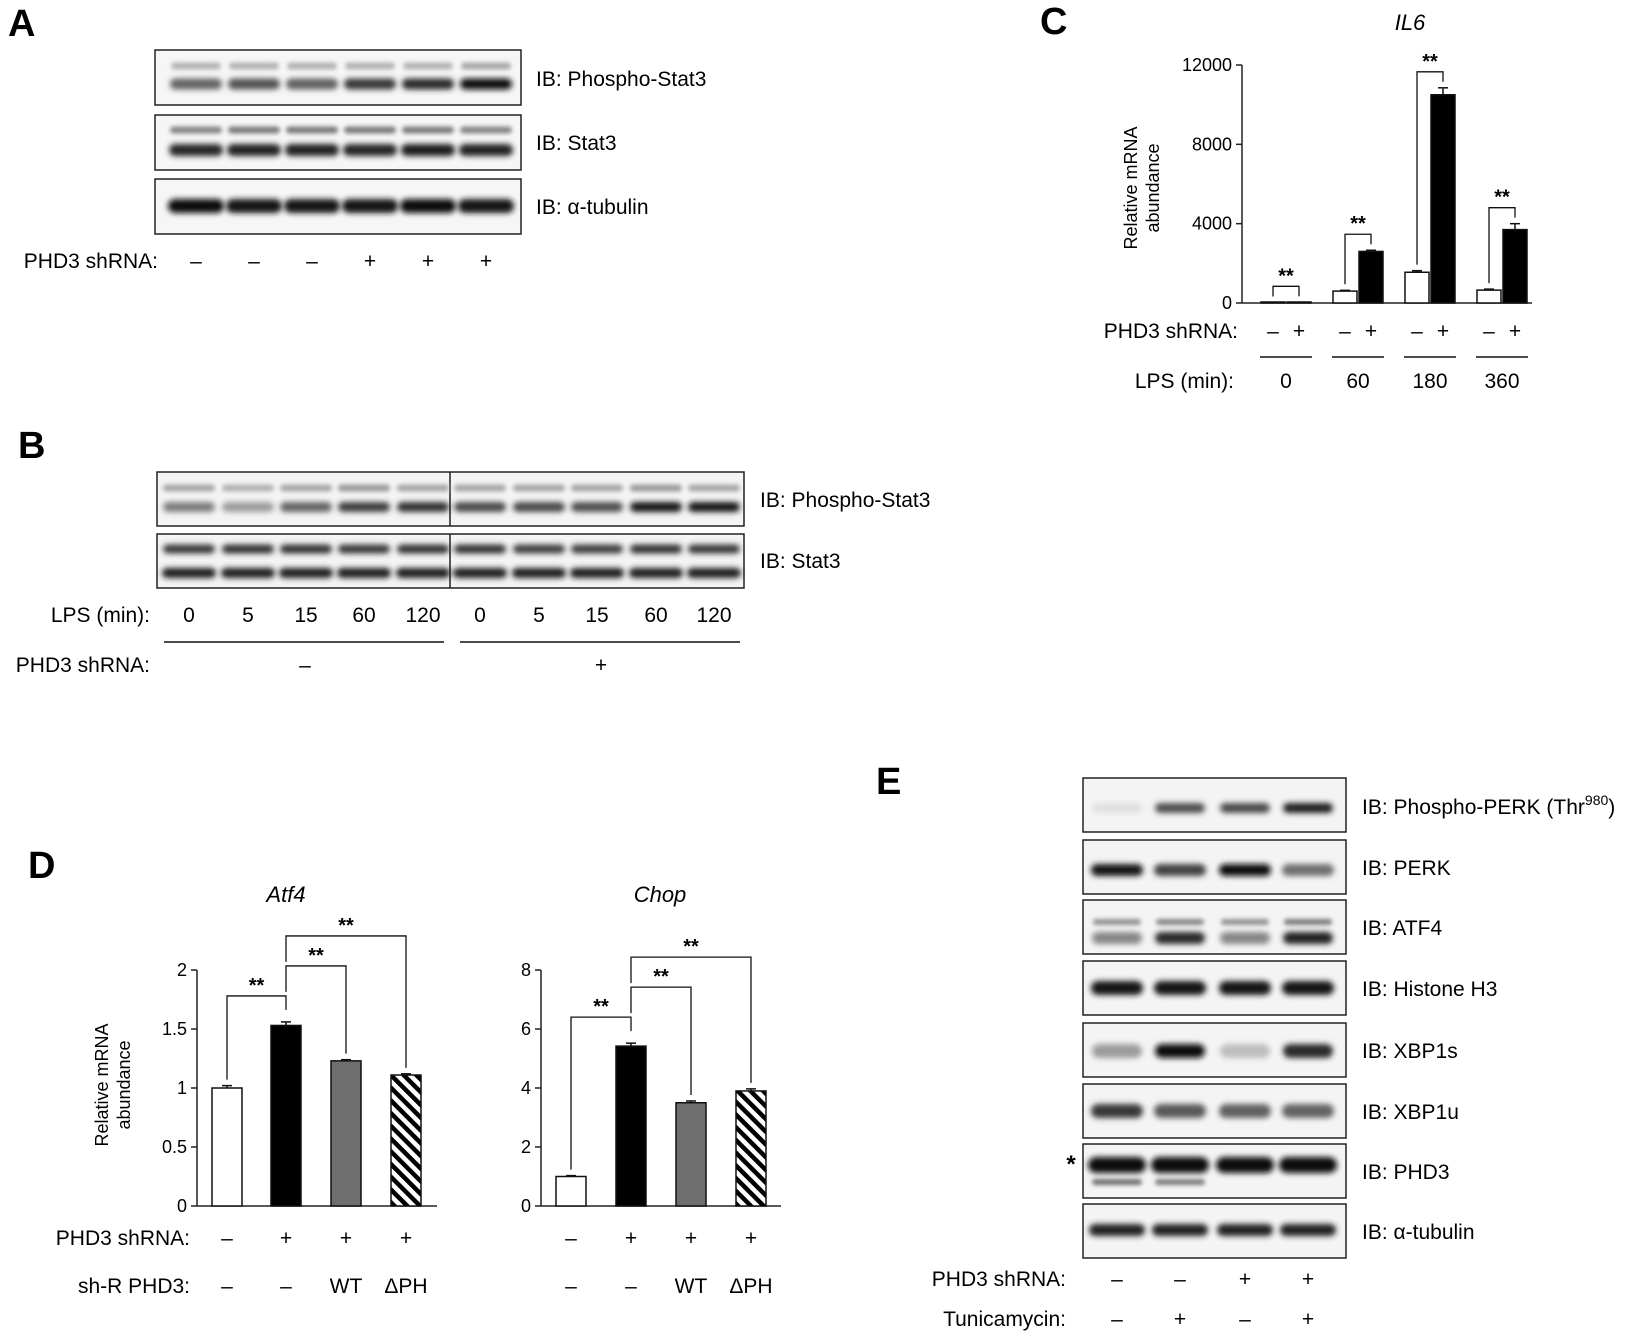 The width and height of the screenshot is (1650, 1333). What do you see at coordinates (601, 665) in the screenshot?
I see `panel-b-shrna-plus: +` at bounding box center [601, 665].